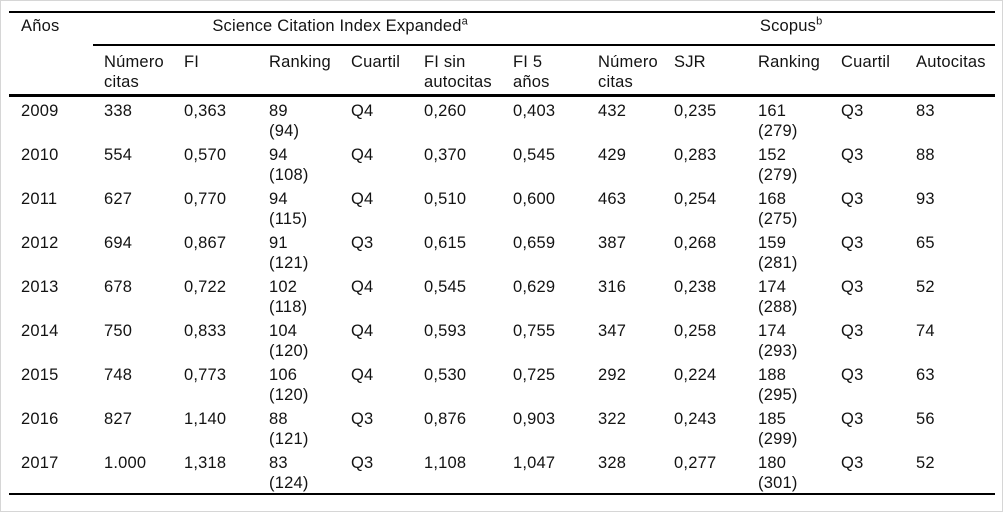  What do you see at coordinates (925, 154) in the screenshot?
I see `table-cell: 88` at bounding box center [925, 154].